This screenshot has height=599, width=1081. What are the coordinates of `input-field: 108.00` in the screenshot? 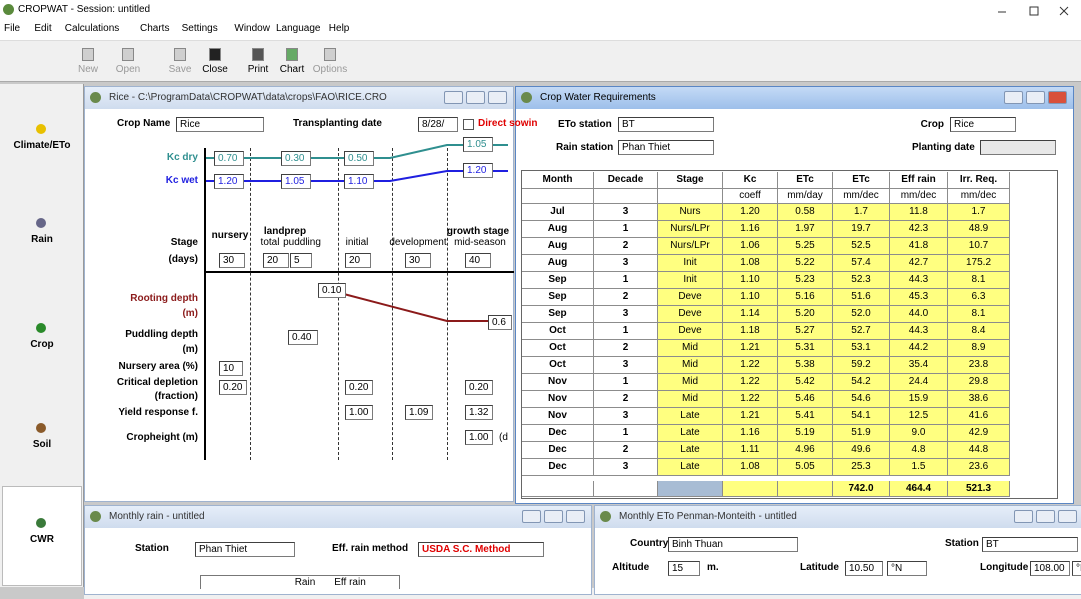 It's located at (1050, 568).